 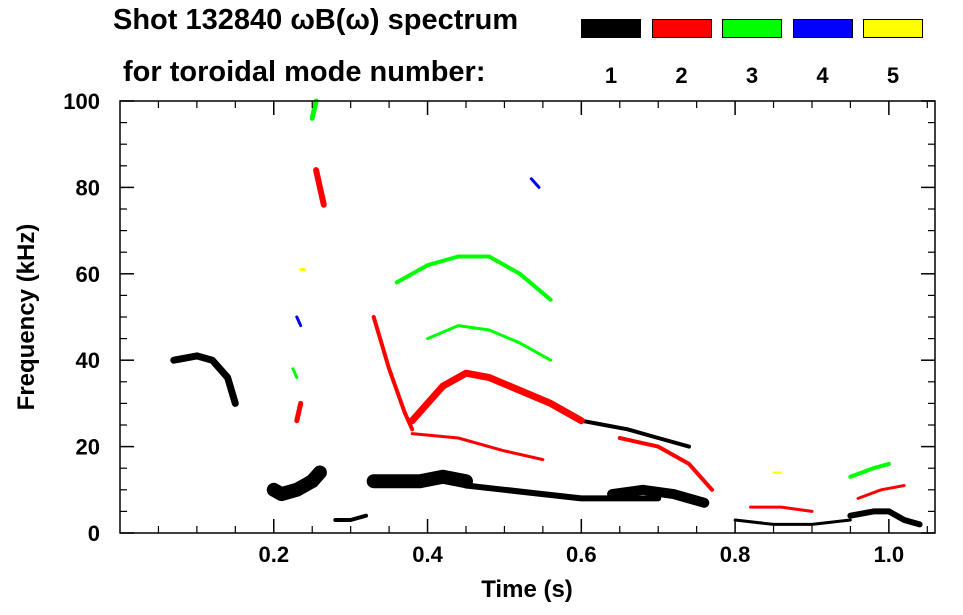 What do you see at coordinates (88, 447) in the screenshot?
I see `y-tick-label: 20` at bounding box center [88, 447].